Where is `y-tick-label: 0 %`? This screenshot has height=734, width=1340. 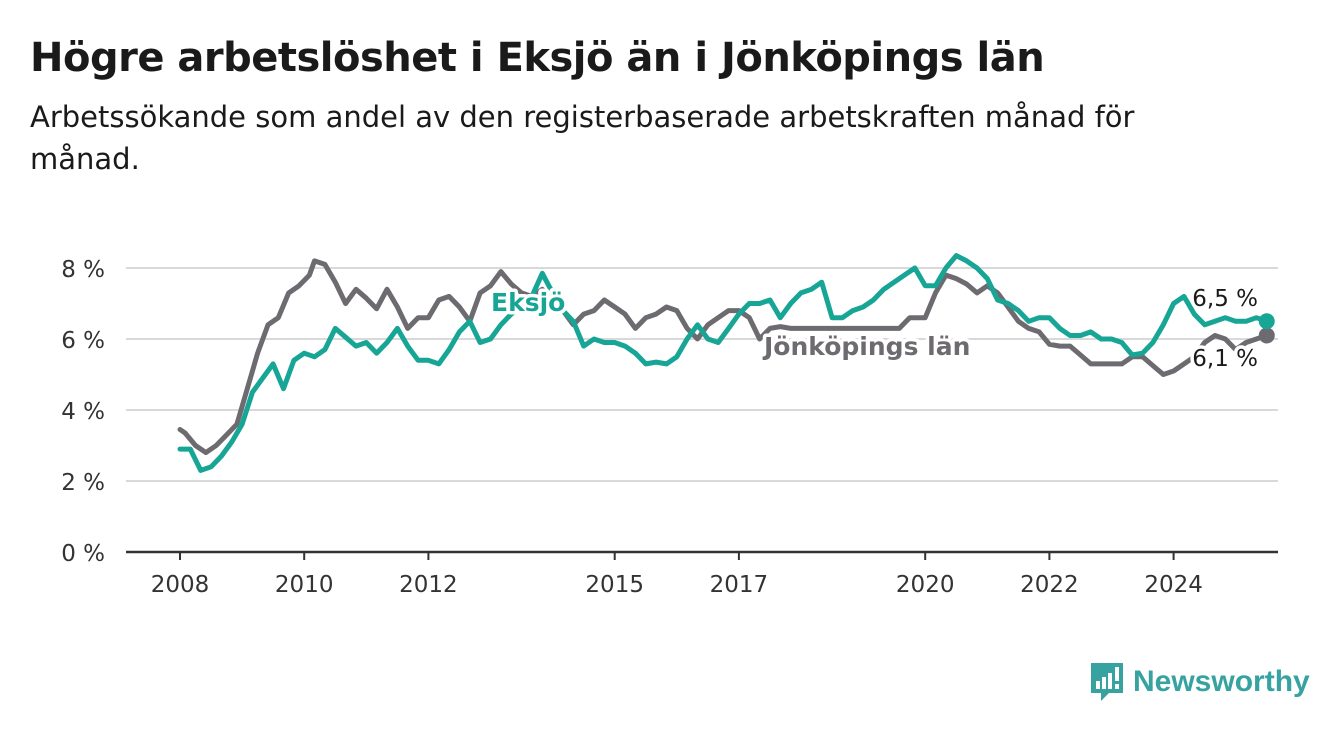
y-tick-label: 0 % is located at coordinates (83, 554).